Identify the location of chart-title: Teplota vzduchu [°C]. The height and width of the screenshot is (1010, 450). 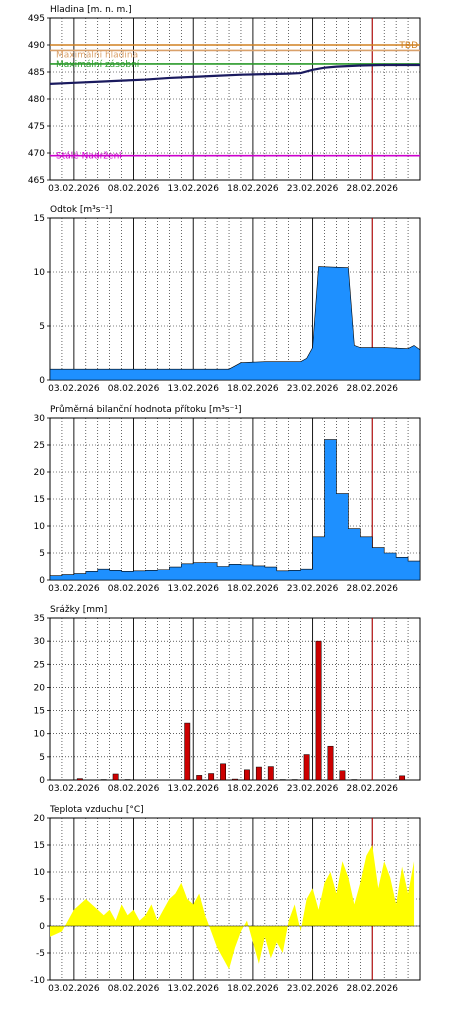
(96, 810).